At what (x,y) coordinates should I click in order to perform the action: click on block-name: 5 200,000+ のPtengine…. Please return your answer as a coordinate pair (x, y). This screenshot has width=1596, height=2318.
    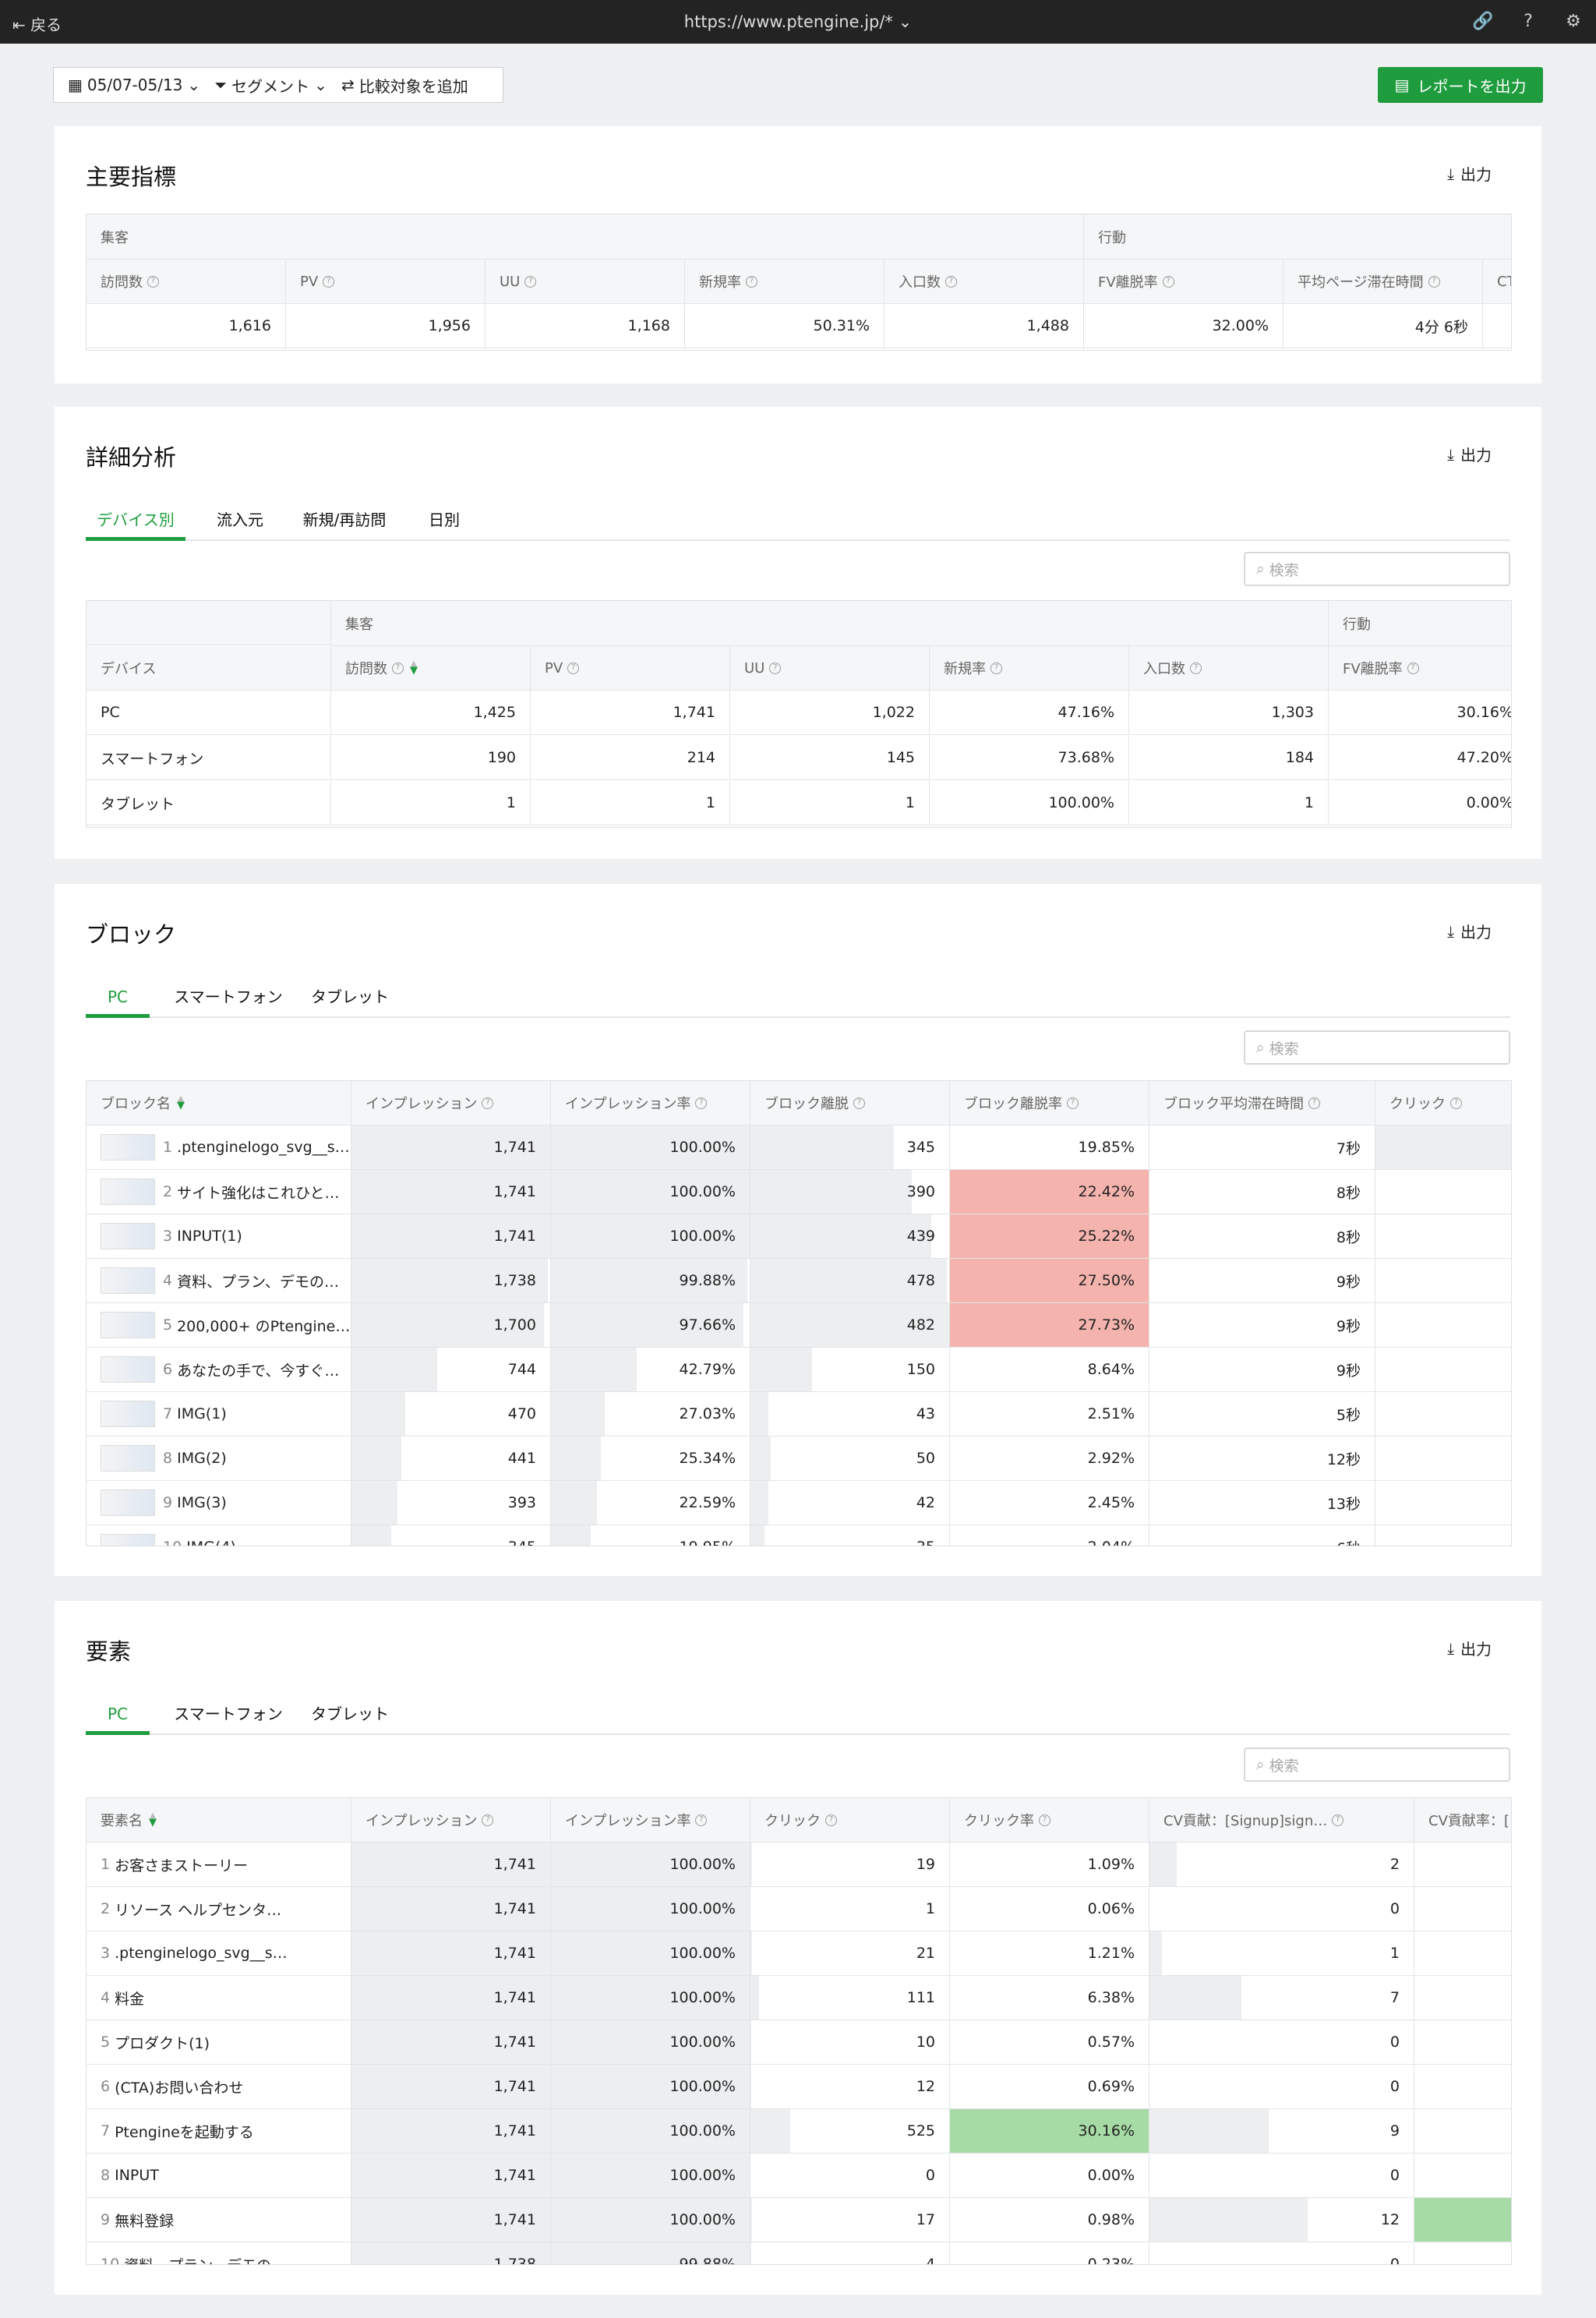
    Looking at the image, I should click on (219, 1326).